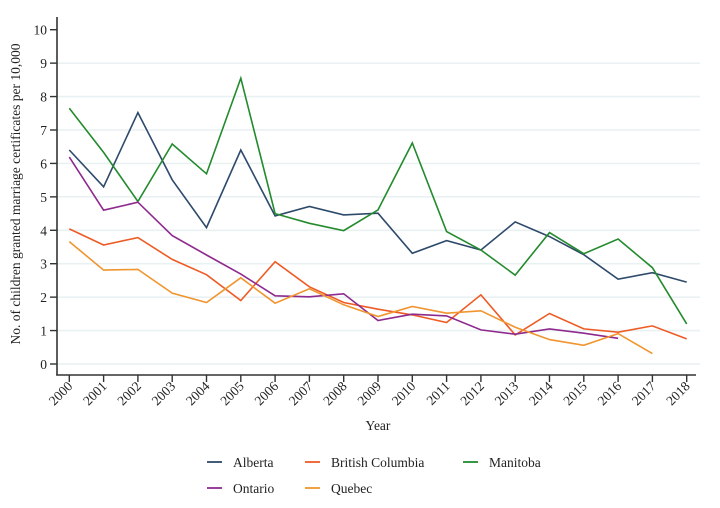 The image size is (720, 508). What do you see at coordinates (43, 264) in the screenshot?
I see `y-tick-label: 3` at bounding box center [43, 264].